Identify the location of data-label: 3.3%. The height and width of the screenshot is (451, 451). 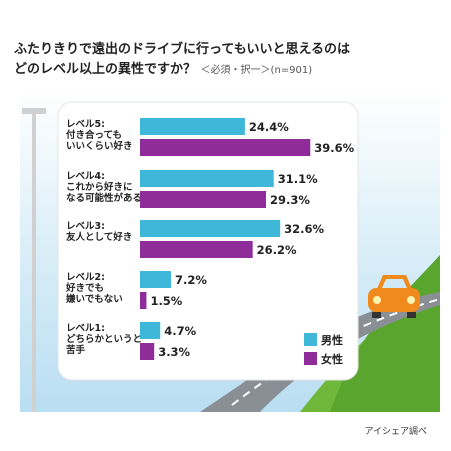
(174, 352).